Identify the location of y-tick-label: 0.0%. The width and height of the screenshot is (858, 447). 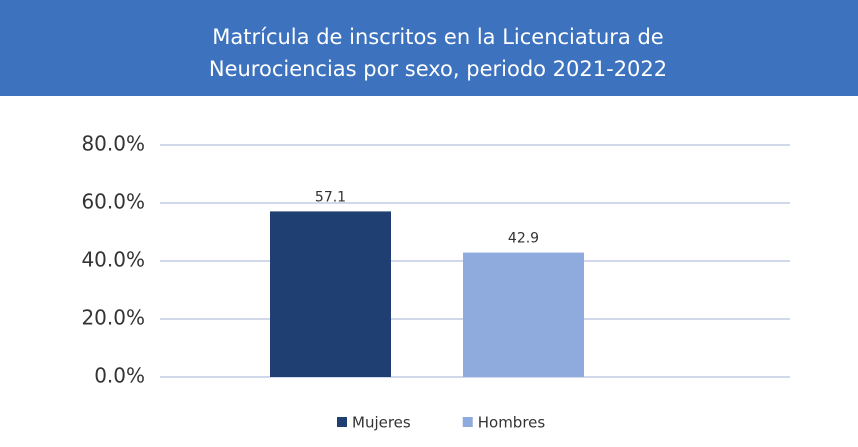
(119, 376).